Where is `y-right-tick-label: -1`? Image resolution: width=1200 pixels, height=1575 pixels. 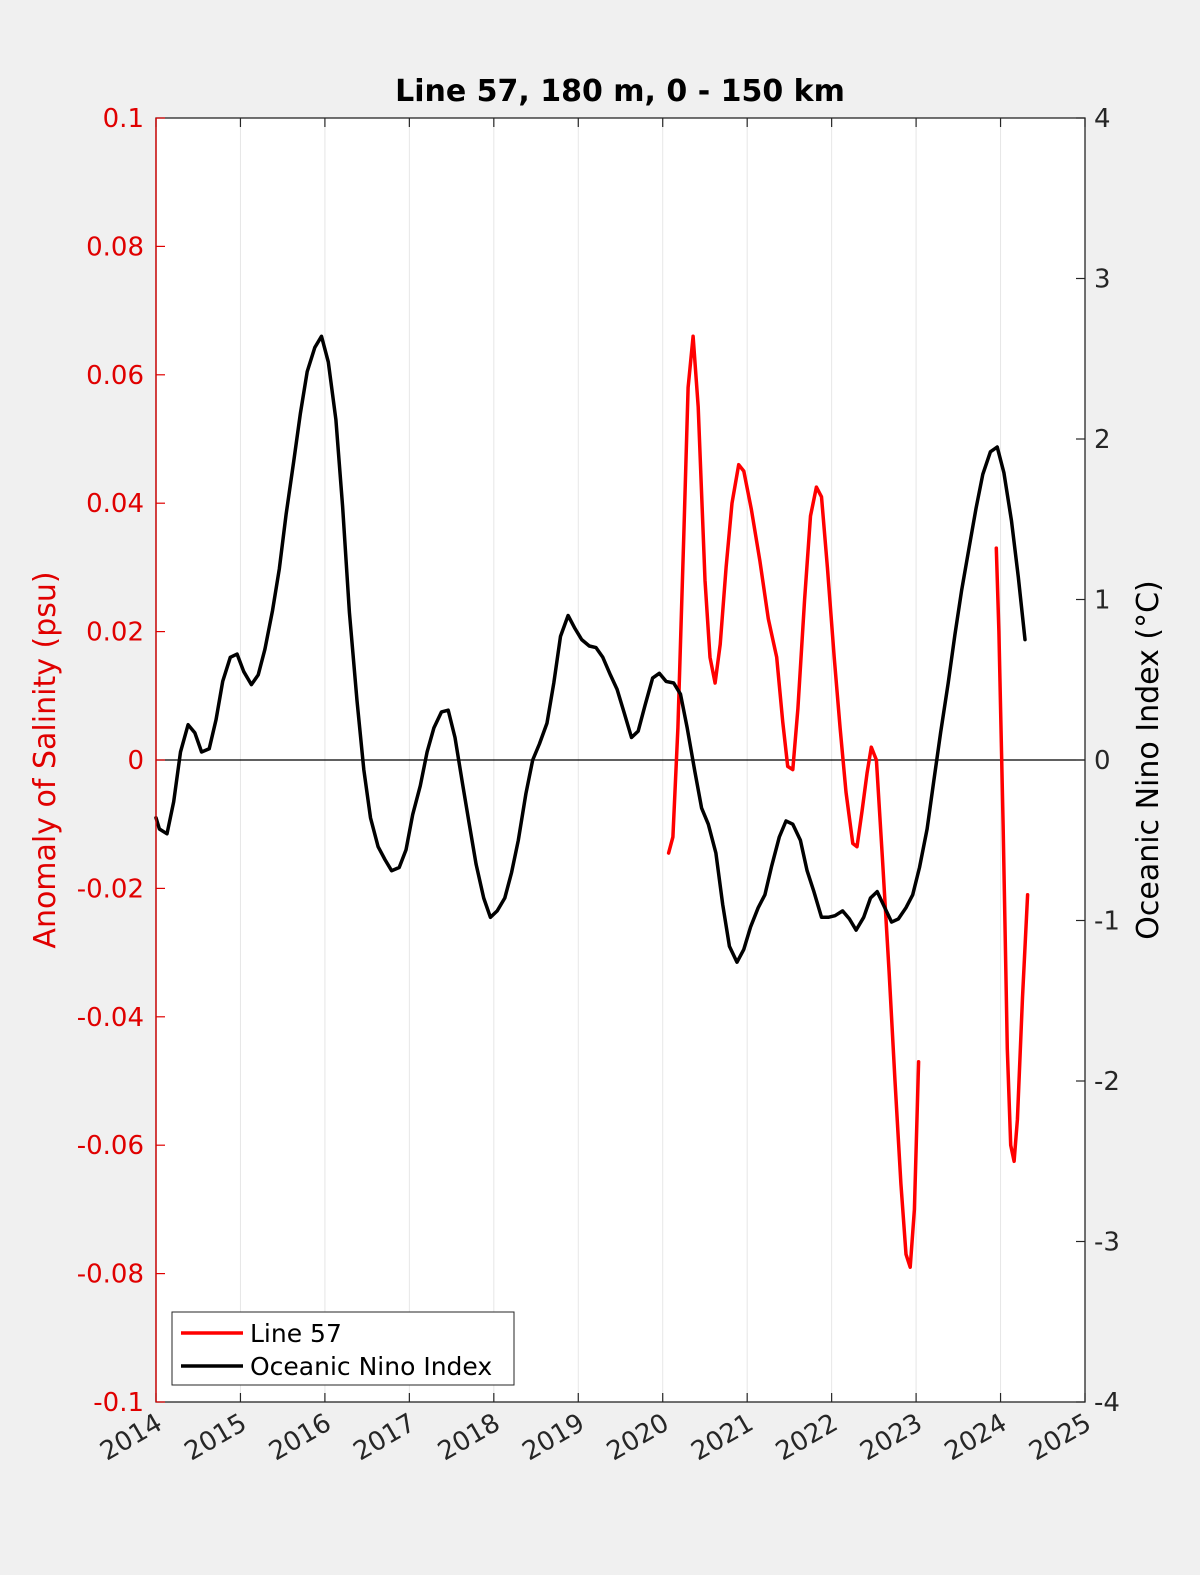
y-right-tick-label: -1 is located at coordinates (1107, 922).